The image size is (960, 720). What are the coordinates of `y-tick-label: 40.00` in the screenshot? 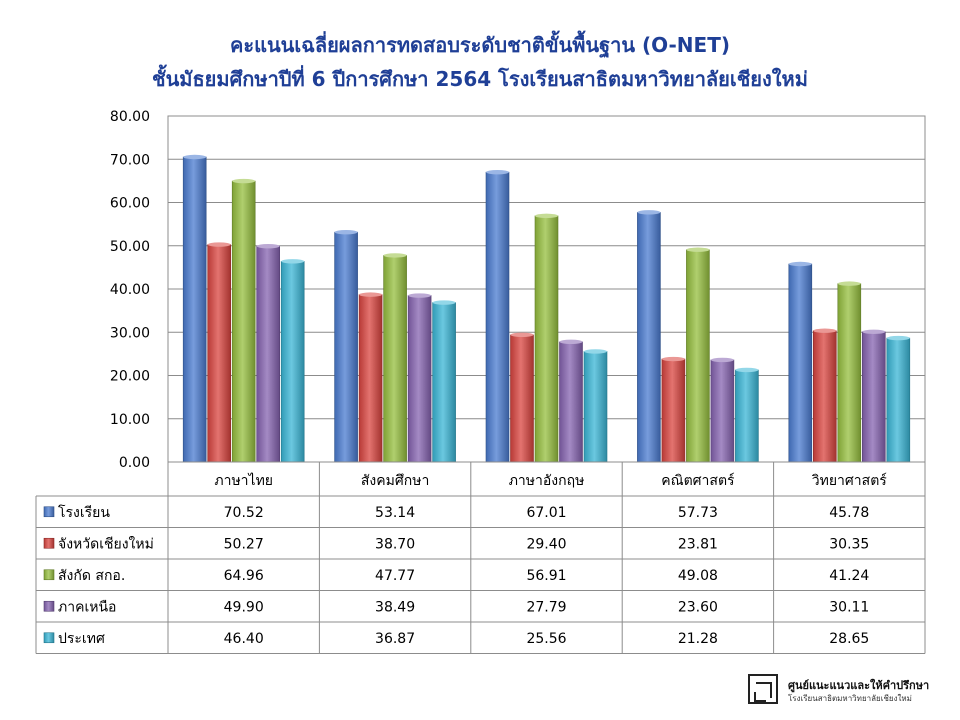 It's located at (130, 290).